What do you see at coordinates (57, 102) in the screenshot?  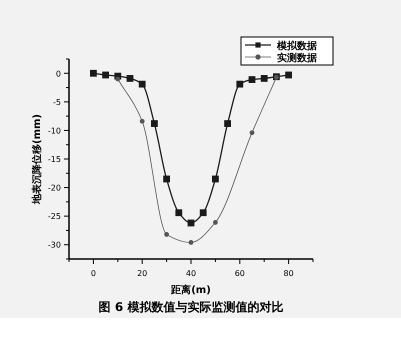 I see `y-tick-label: -5` at bounding box center [57, 102].